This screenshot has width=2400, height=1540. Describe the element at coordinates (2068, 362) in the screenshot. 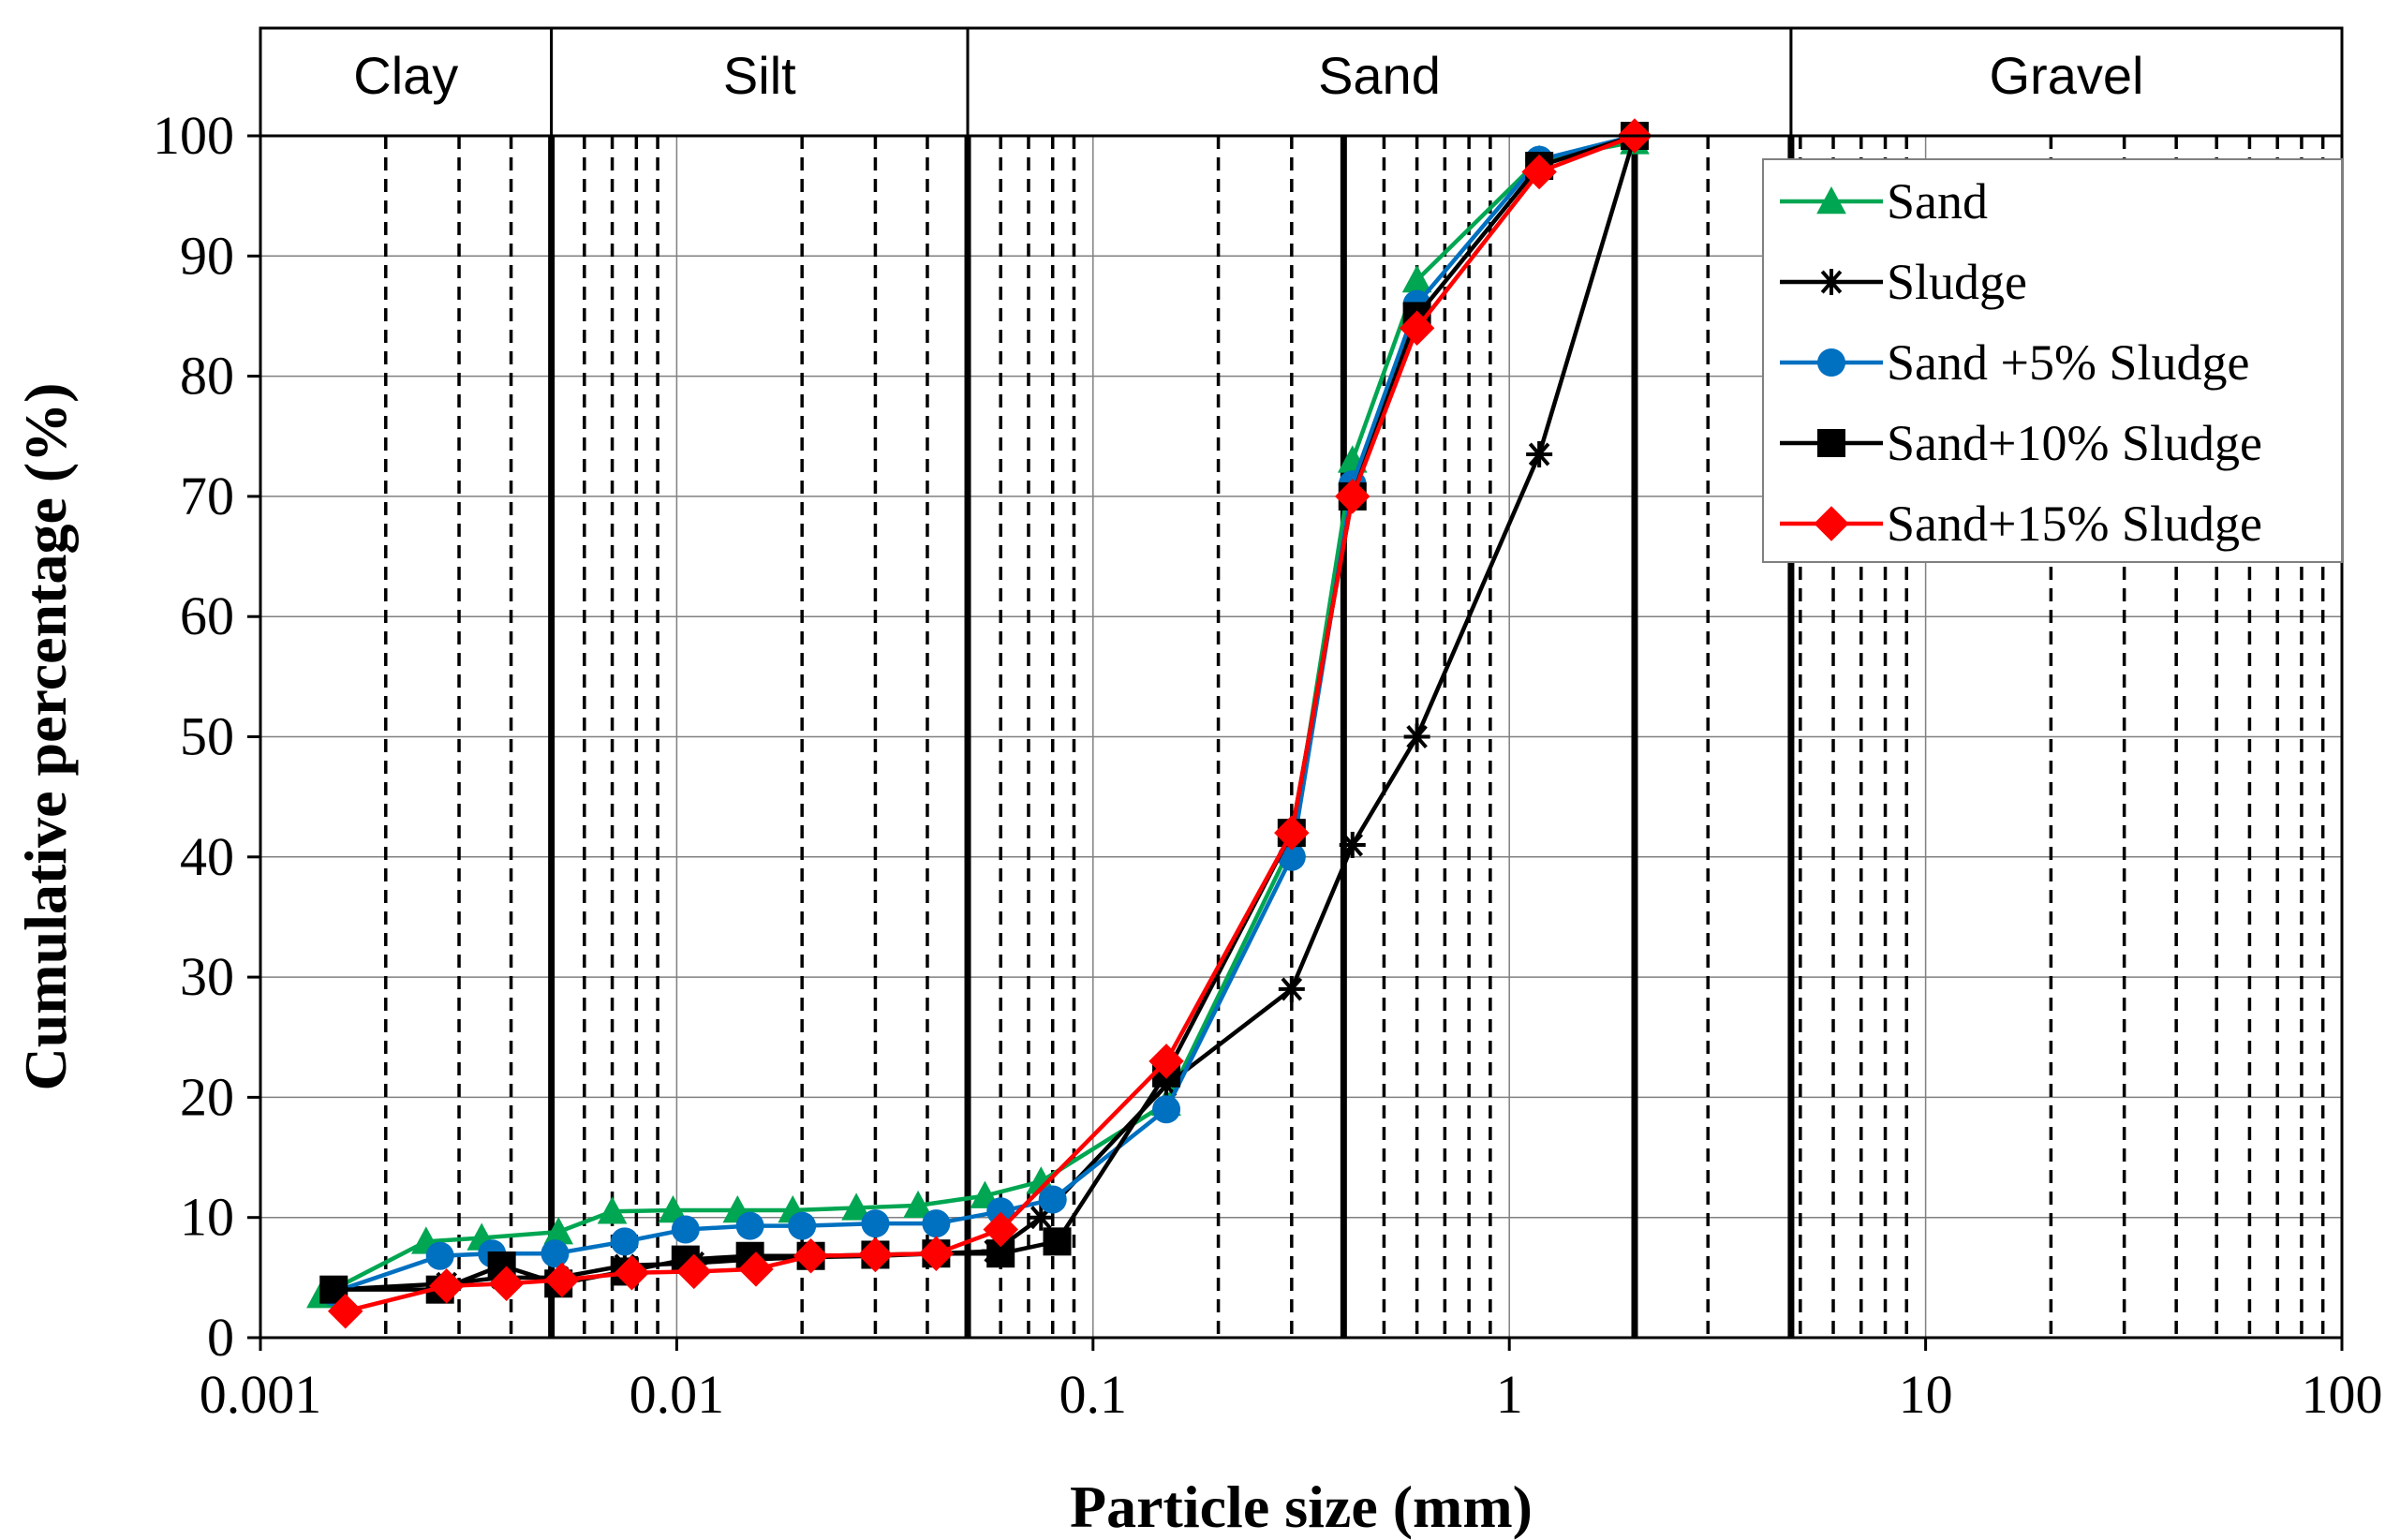

I see `legend-label: Sand +5% Sludge` at that location.